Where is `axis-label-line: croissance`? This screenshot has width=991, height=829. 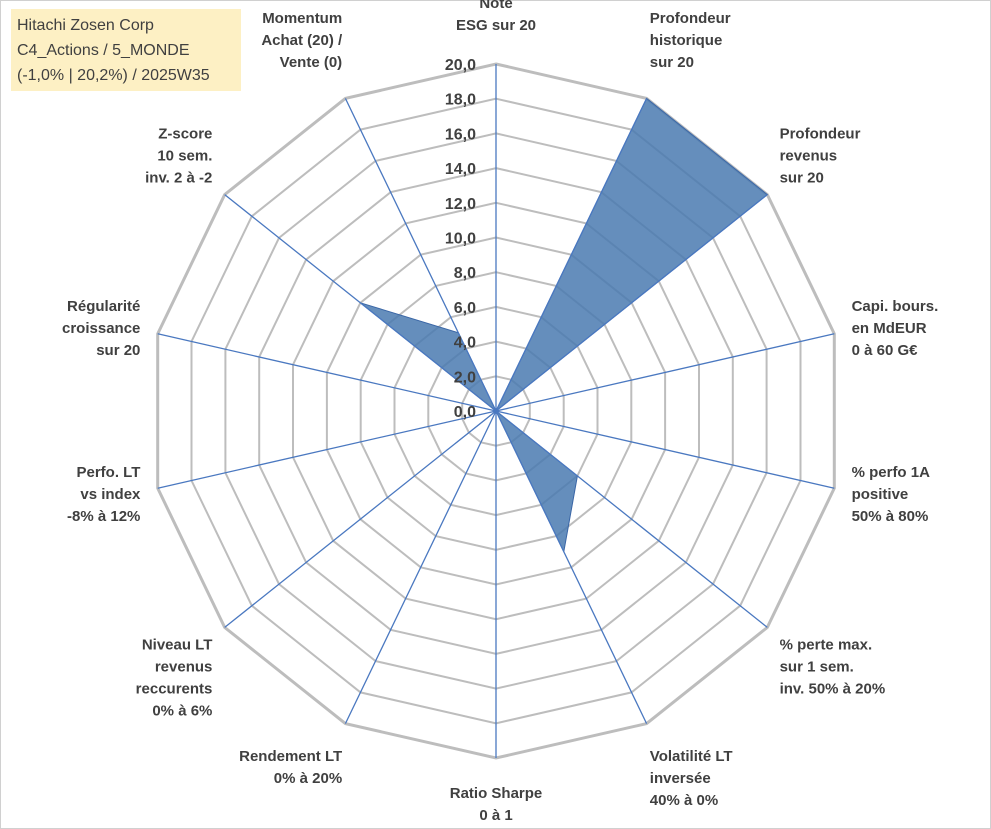 axis-label-line: croissance is located at coordinates (101, 328).